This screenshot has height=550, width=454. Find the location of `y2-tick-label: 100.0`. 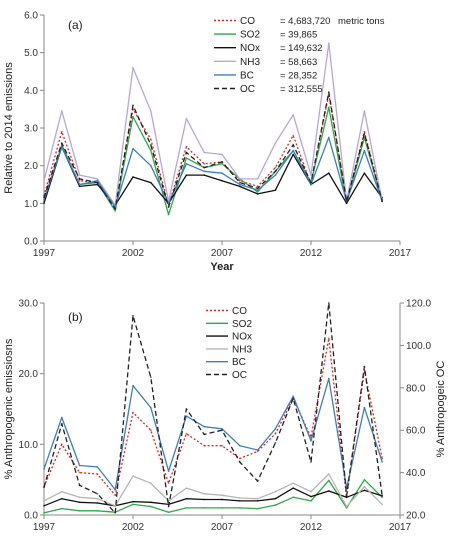

y2-tick-label: 100.0 is located at coordinates (418, 346).